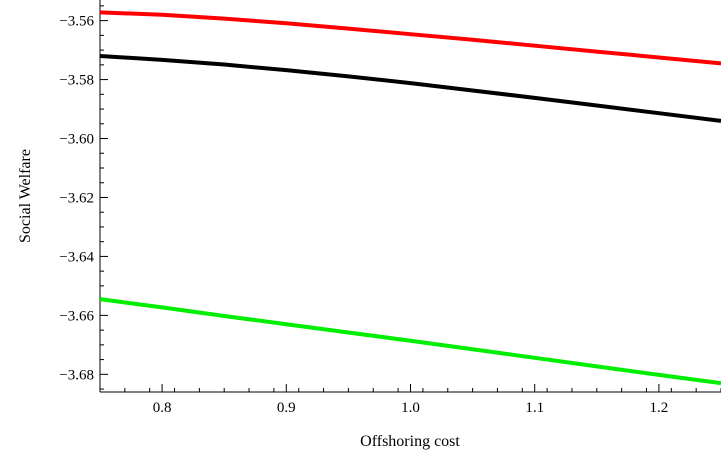 This screenshot has width=721, height=451. What do you see at coordinates (410, 408) in the screenshot?
I see `x-tick-label: 1.0` at bounding box center [410, 408].